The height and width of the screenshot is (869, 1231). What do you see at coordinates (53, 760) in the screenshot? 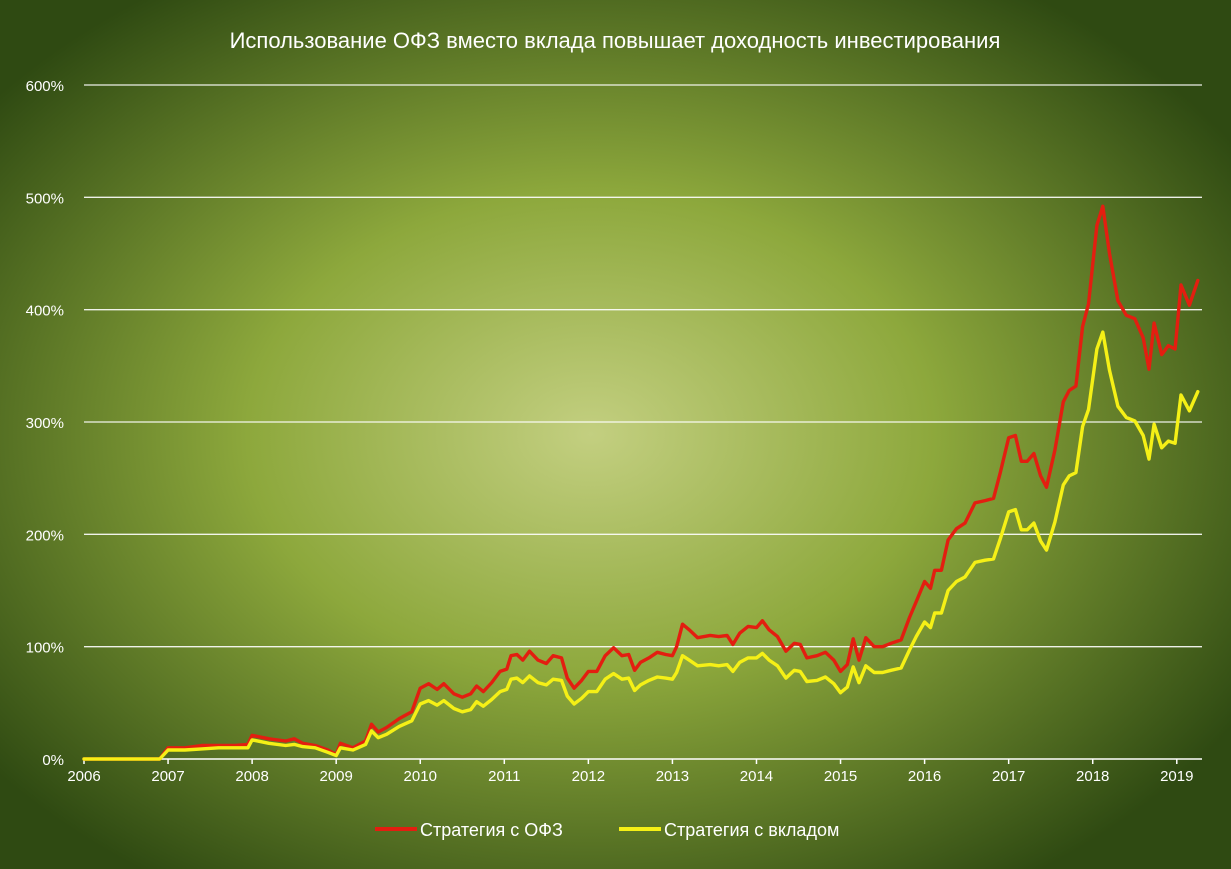
I see `y-tick-label: 0%` at bounding box center [53, 760].